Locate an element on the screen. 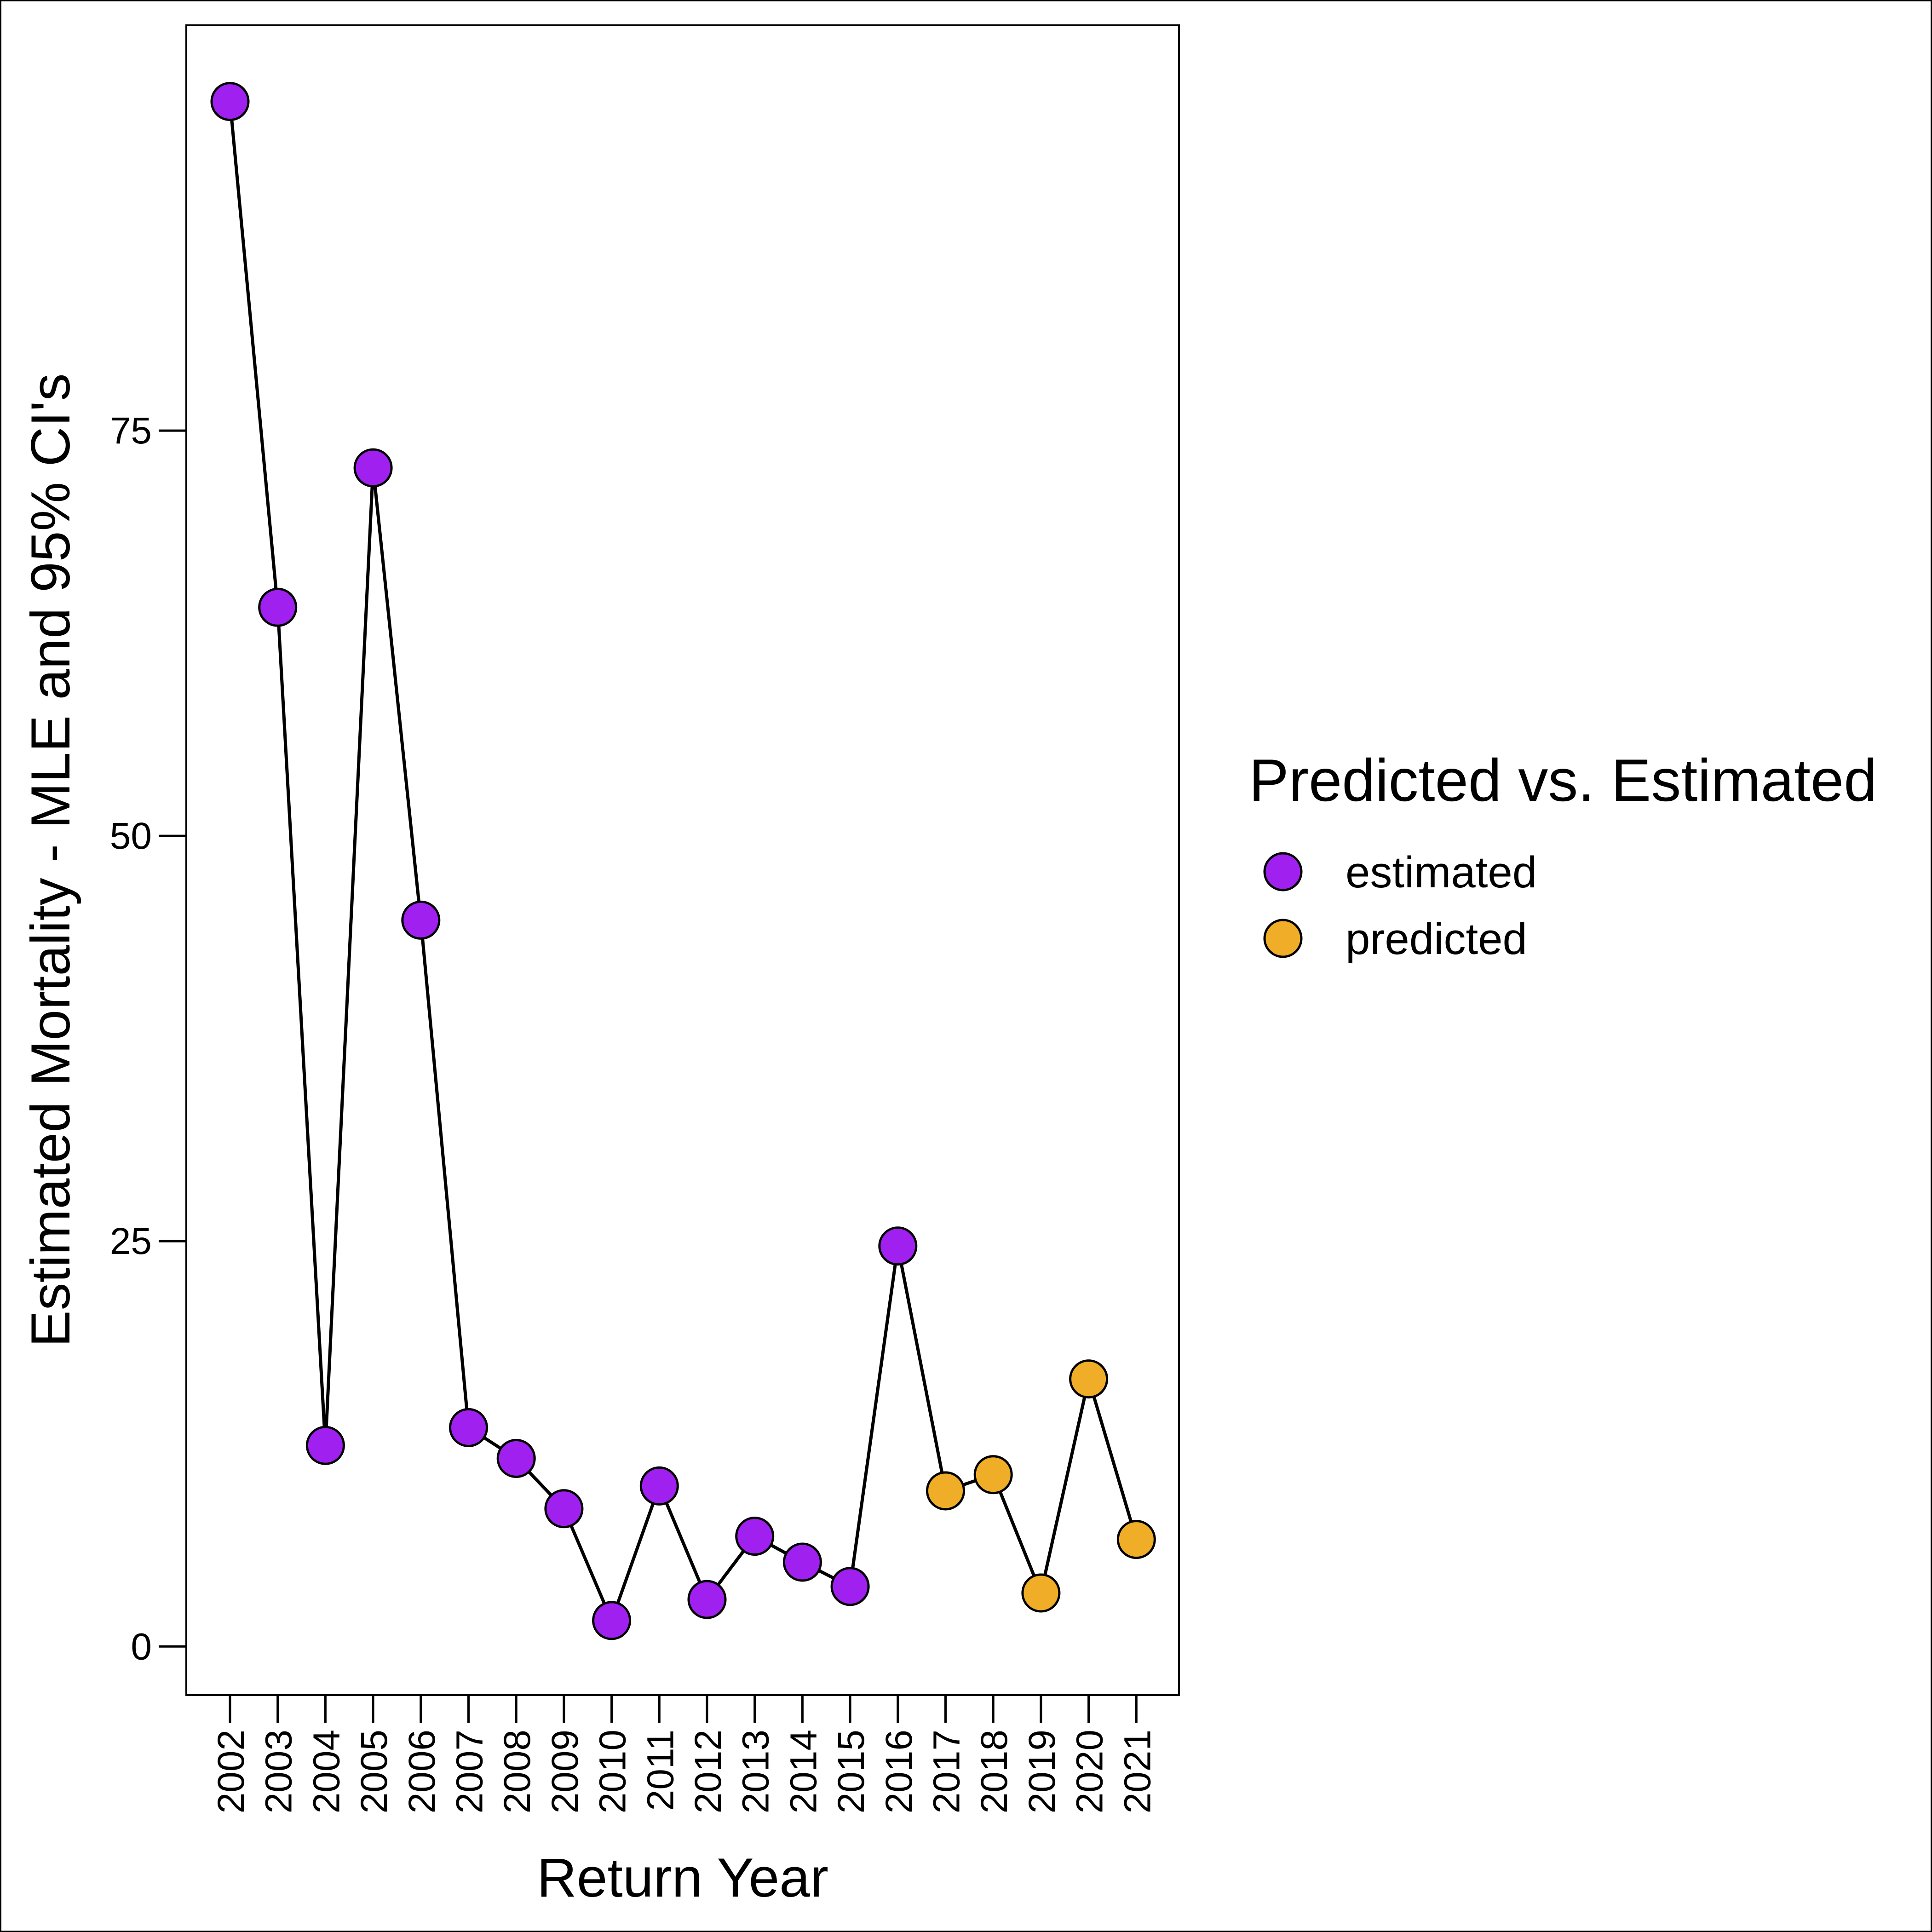 The height and width of the screenshot is (1932, 1932). x-tick-label: 2018 is located at coordinates (994, 1771).